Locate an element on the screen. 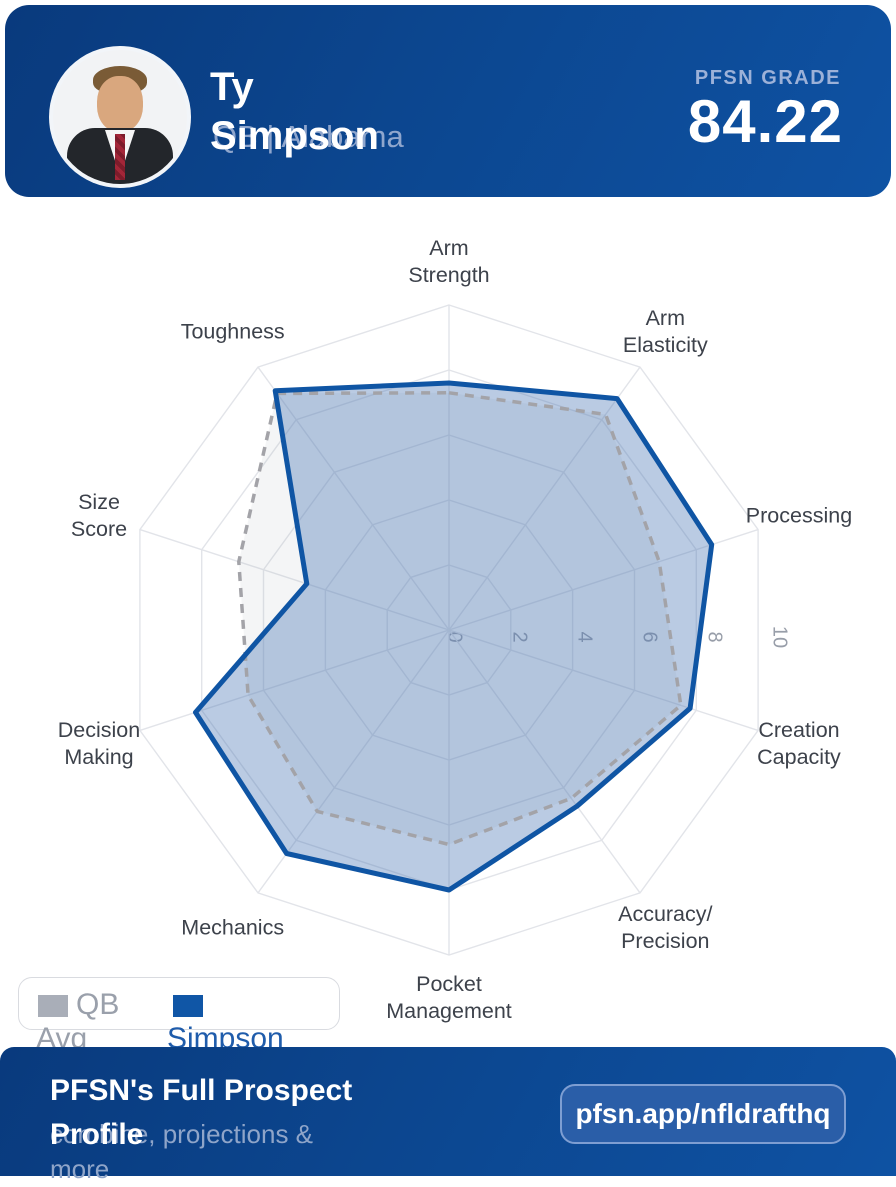 The image size is (896, 1187). pfsn-link-button: pfsn.app/nfldrafthq is located at coordinates (703, 1114).